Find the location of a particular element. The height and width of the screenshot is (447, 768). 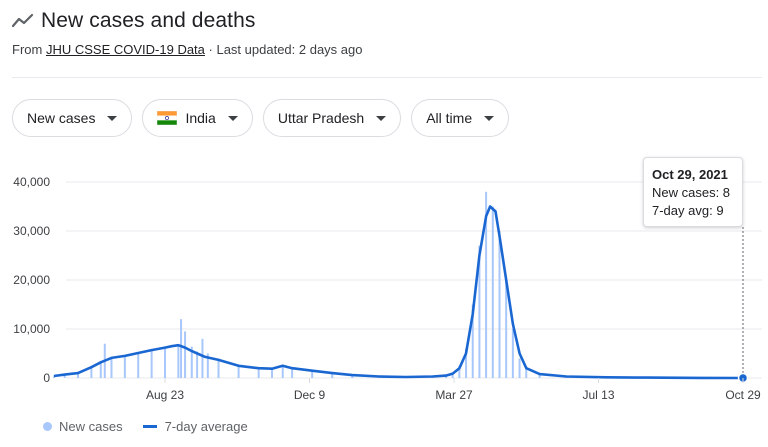

y-tick-label: 10,000 is located at coordinates (31, 329).